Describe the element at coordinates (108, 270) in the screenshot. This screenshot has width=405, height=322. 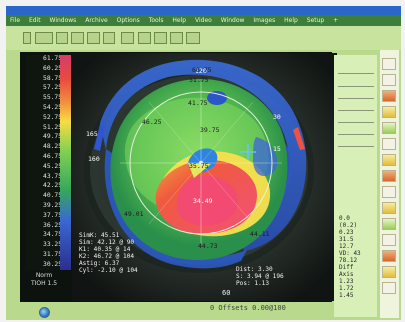
I see `left-measure-line-6: Cyl: -2.10 @ 104` at that location.